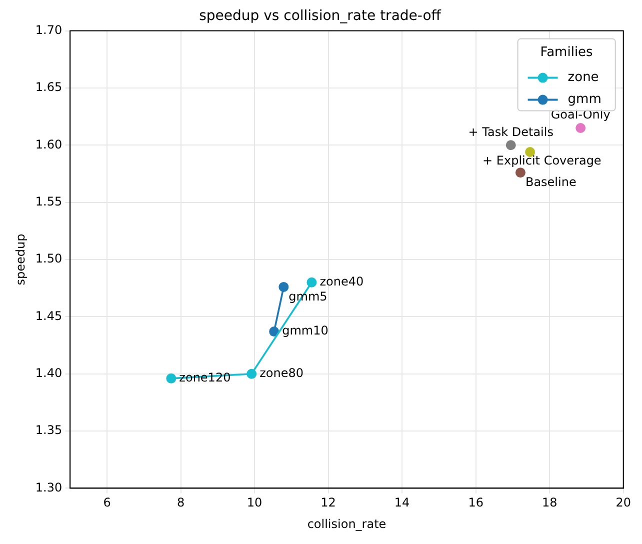 This screenshot has width=642, height=544. I want to click on y-tick-label: 1.65, so click(48, 87).